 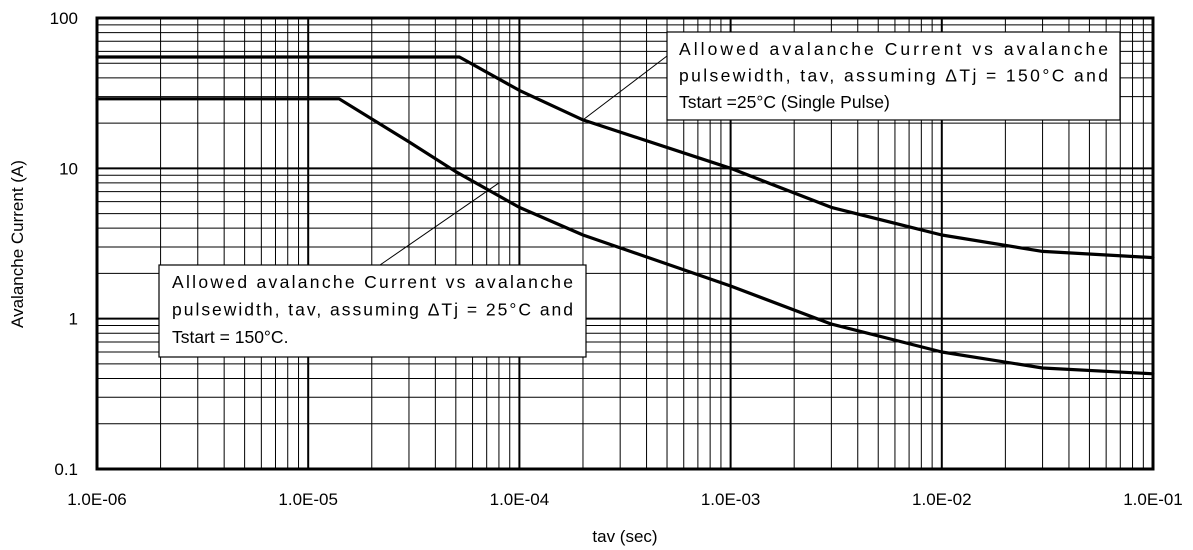 I want to click on x-tick-label: 1.0E-05, so click(x=308, y=499).